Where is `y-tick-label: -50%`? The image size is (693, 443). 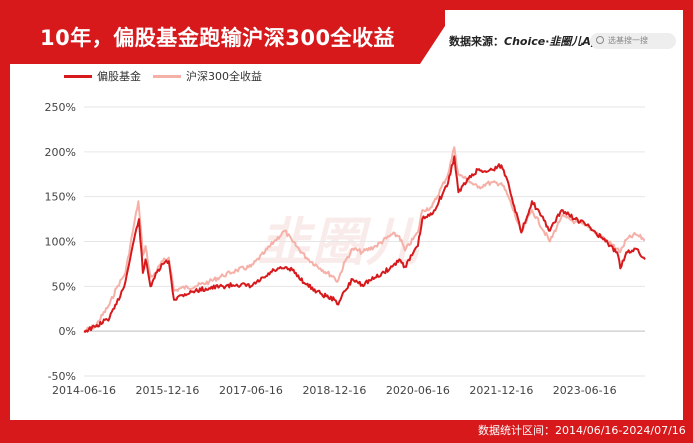
y-tick-label: -50% is located at coordinates (62, 376).